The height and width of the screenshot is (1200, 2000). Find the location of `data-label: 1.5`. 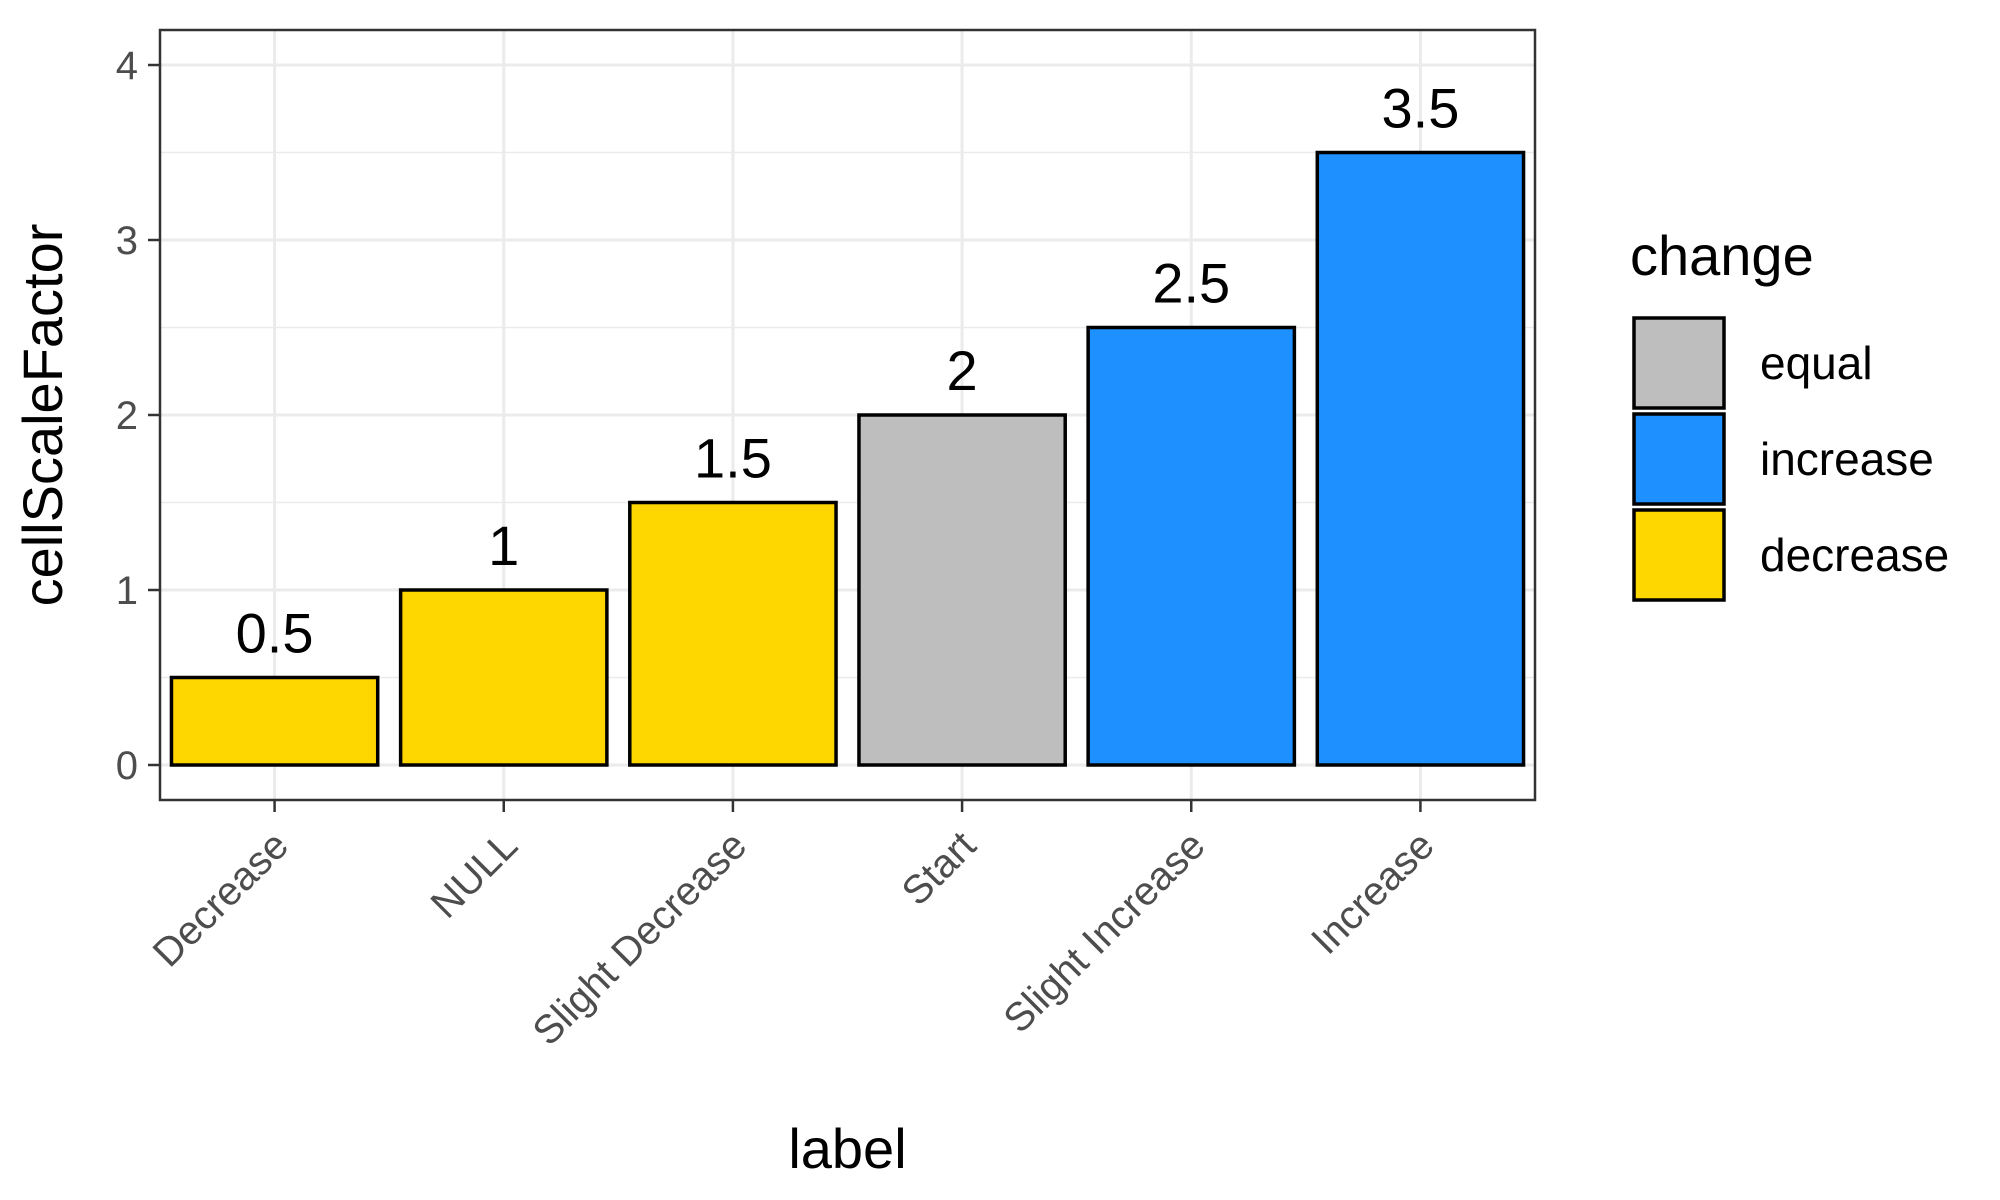

data-label: 1.5 is located at coordinates (733, 458).